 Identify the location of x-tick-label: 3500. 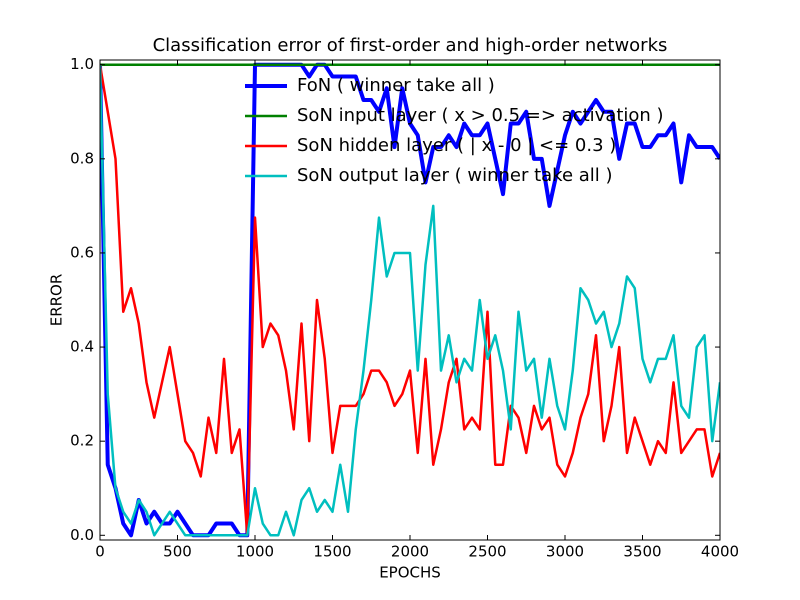
(642, 552).